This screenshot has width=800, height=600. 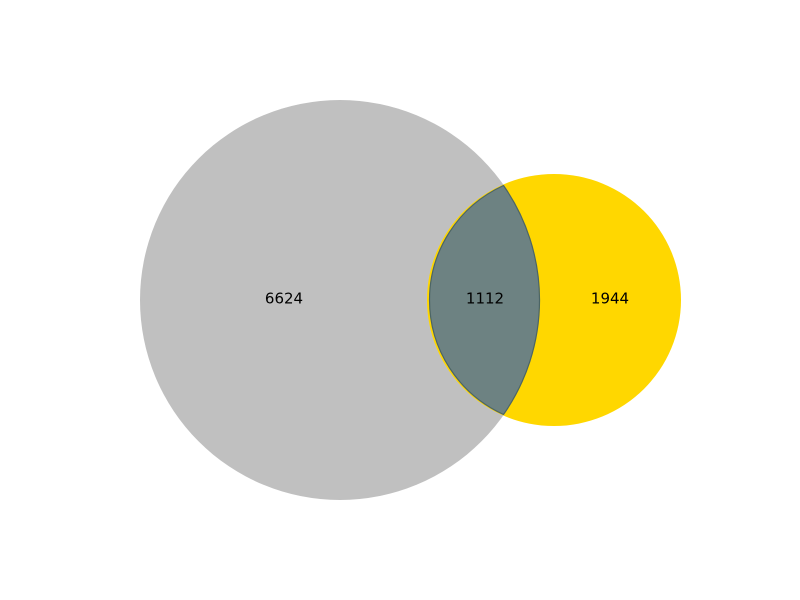 I want to click on intersection-region, so click(x=484, y=300).